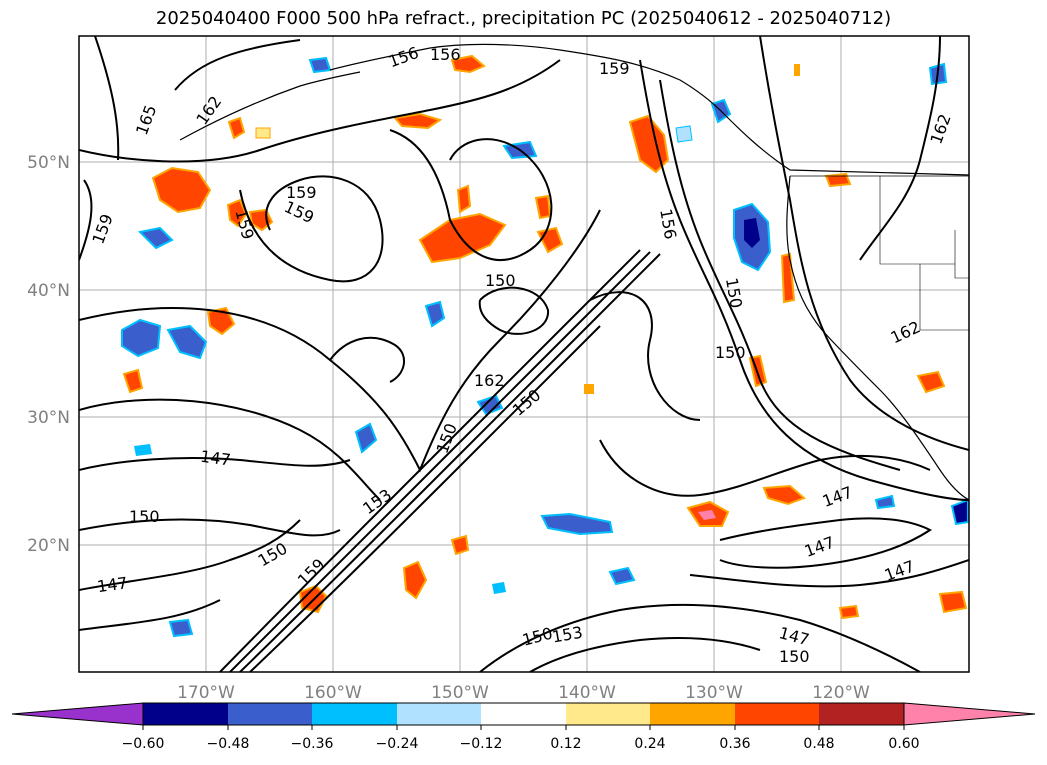  What do you see at coordinates (924, 253) in the screenshot?
I see `border-state` at bounding box center [924, 253].